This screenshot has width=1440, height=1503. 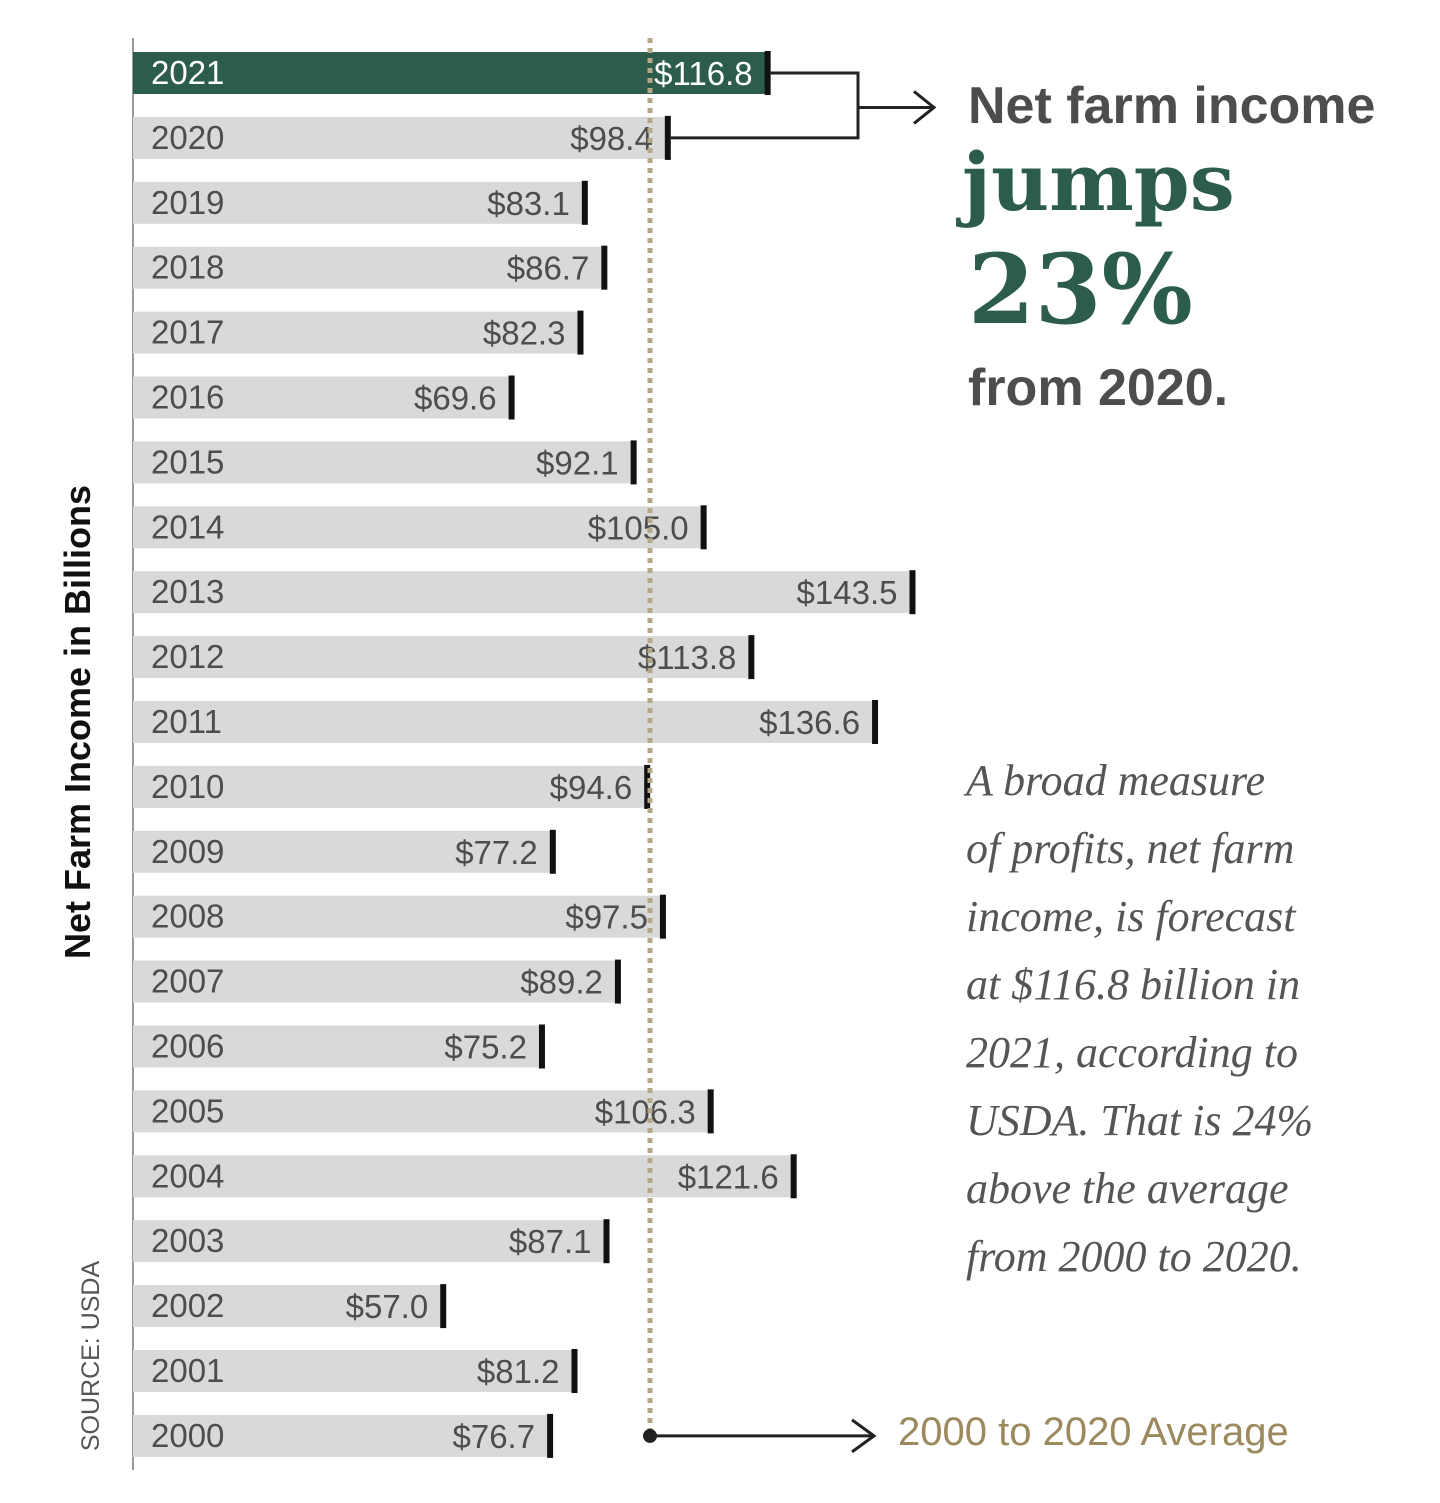 I want to click on value-label-2010: $94.6, so click(x=591, y=787).